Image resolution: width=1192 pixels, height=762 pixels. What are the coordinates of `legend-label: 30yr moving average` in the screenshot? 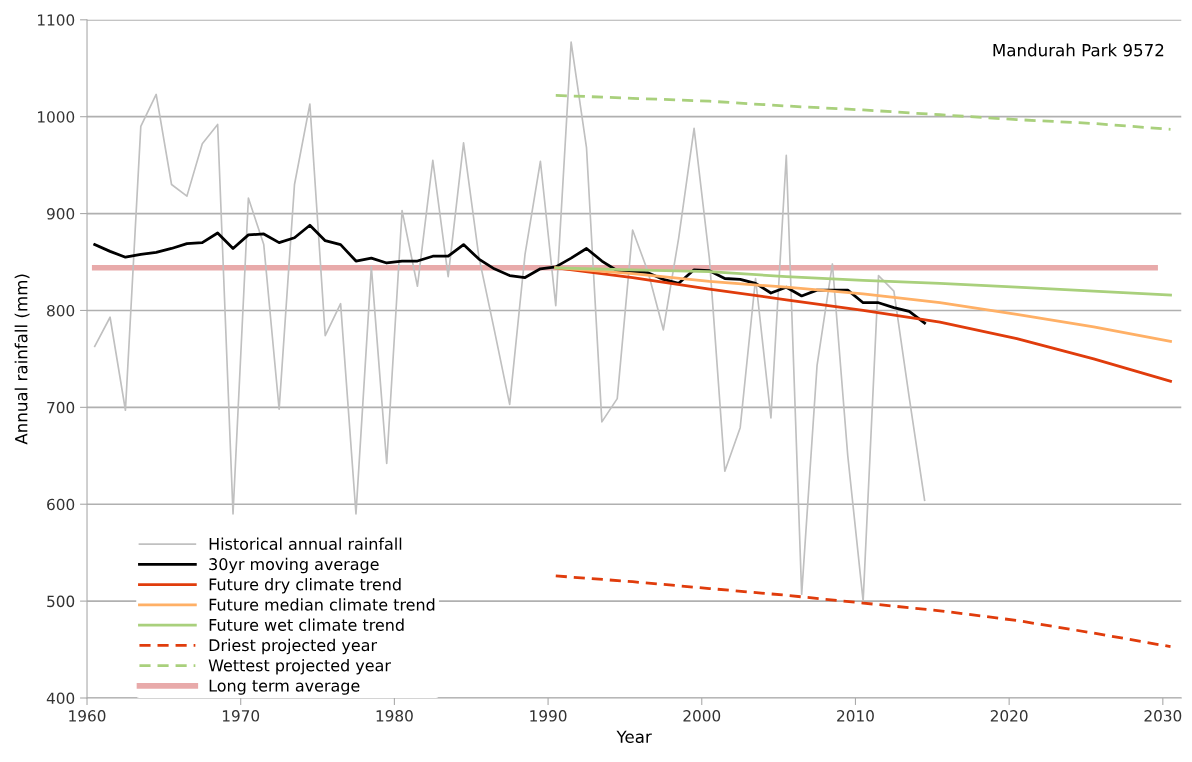 It's located at (294, 565).